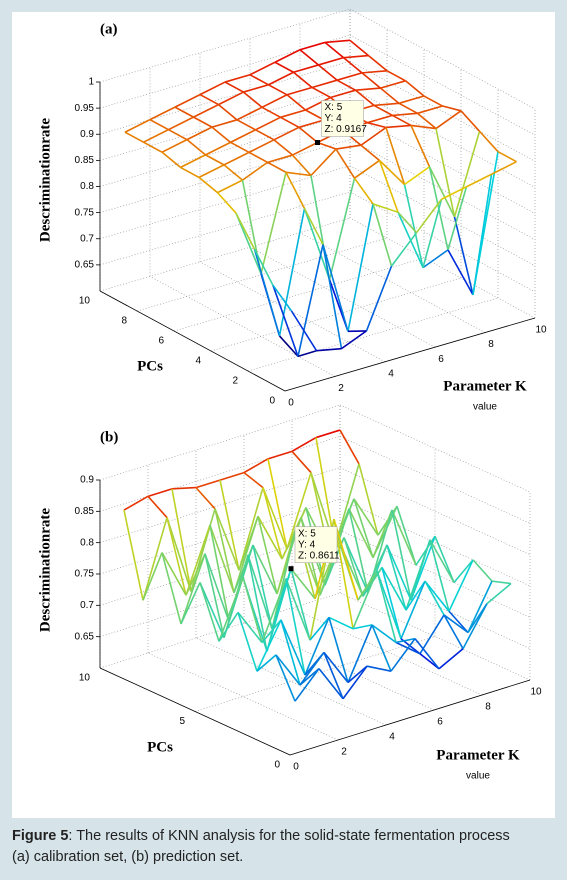 The width and height of the screenshot is (567, 880). Describe the element at coordinates (541, 330) in the screenshot. I see `x-tick-label: 10` at that location.